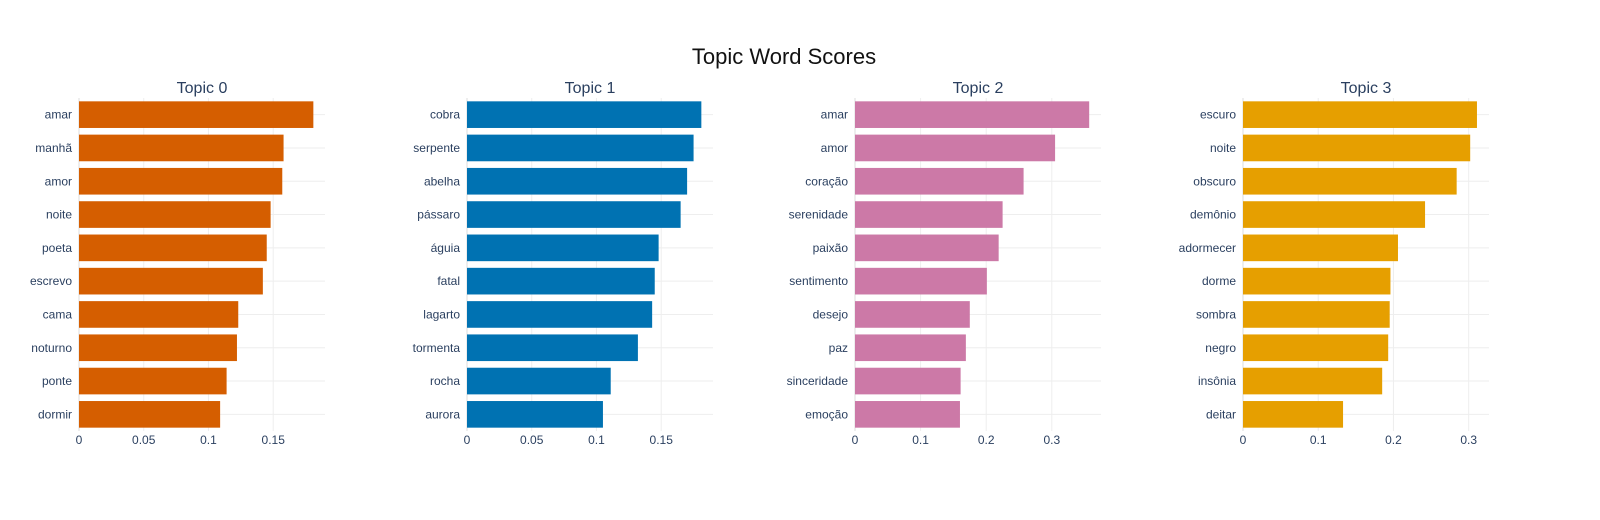  Describe the element at coordinates (1217, 381) in the screenshot. I see `y-tick-label: insônia` at that location.